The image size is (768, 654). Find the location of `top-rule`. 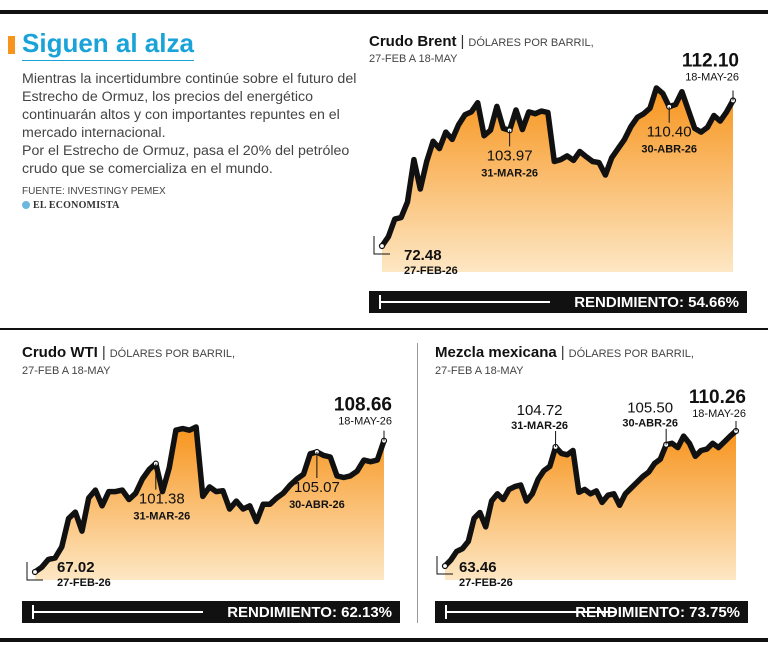

top-rule is located at coordinates (384, 12).